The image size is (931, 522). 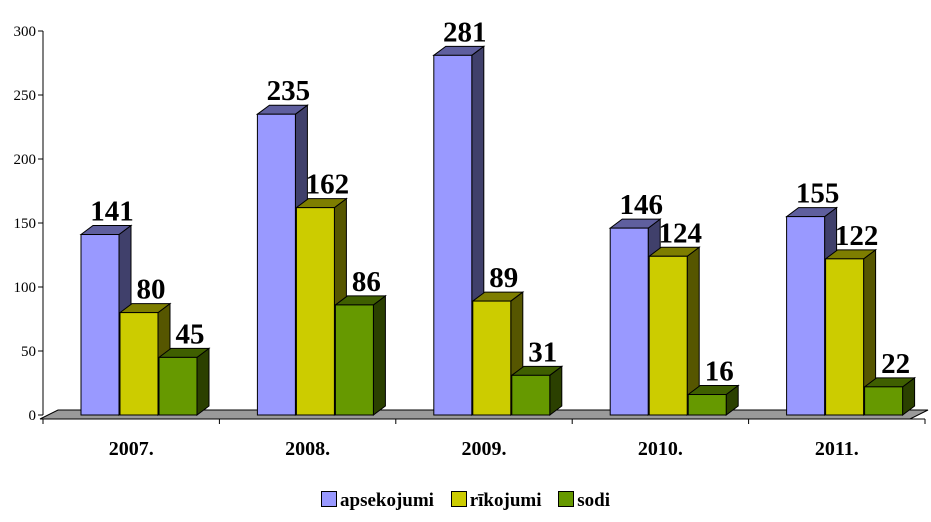 What do you see at coordinates (505, 500) in the screenshot?
I see `legend-label-rikojumi: rīkojumi` at bounding box center [505, 500].